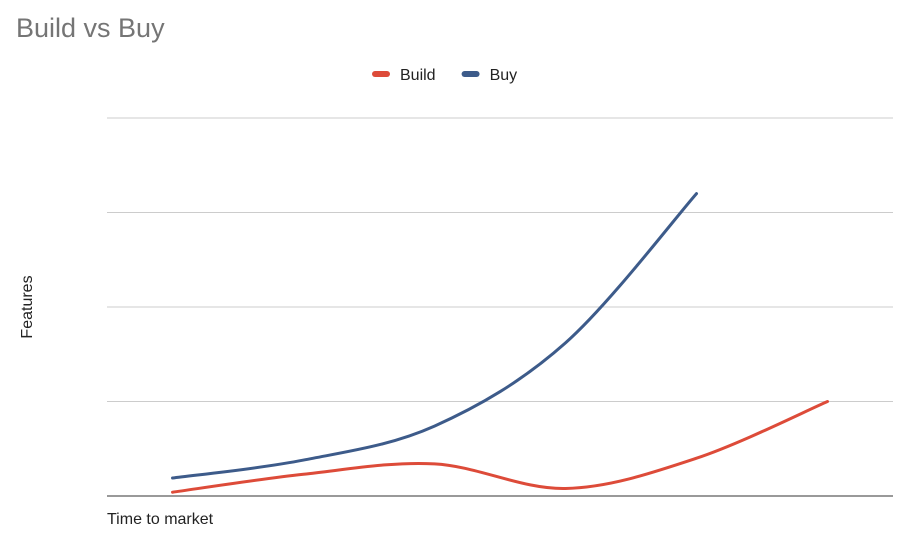 The image size is (921, 559). I want to click on x-axis-label: Time to market, so click(160, 519).